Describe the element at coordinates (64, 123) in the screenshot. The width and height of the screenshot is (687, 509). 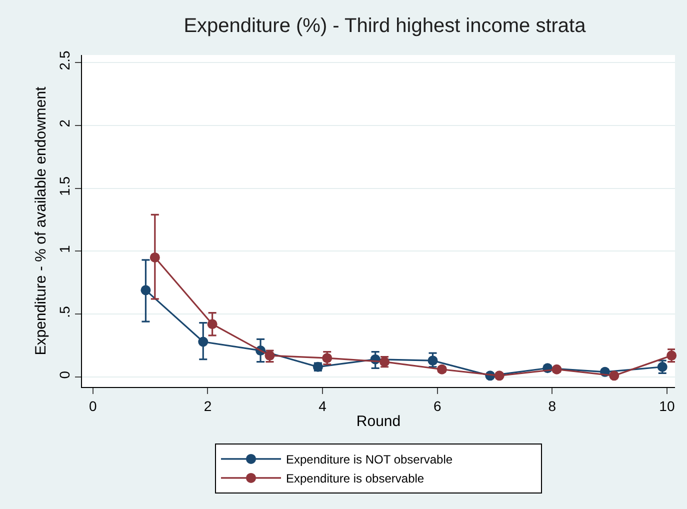
I see `y-tick-label: 2` at that location.